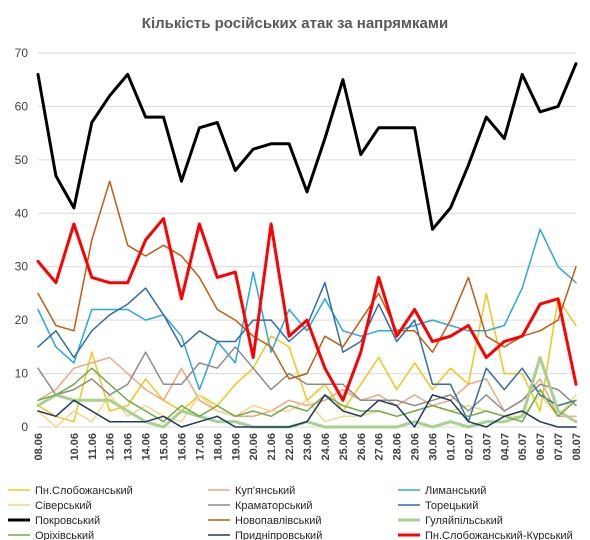 The height and width of the screenshot is (540, 590). I want to click on legend-label: Пн.Слобожанський, so click(84, 491).